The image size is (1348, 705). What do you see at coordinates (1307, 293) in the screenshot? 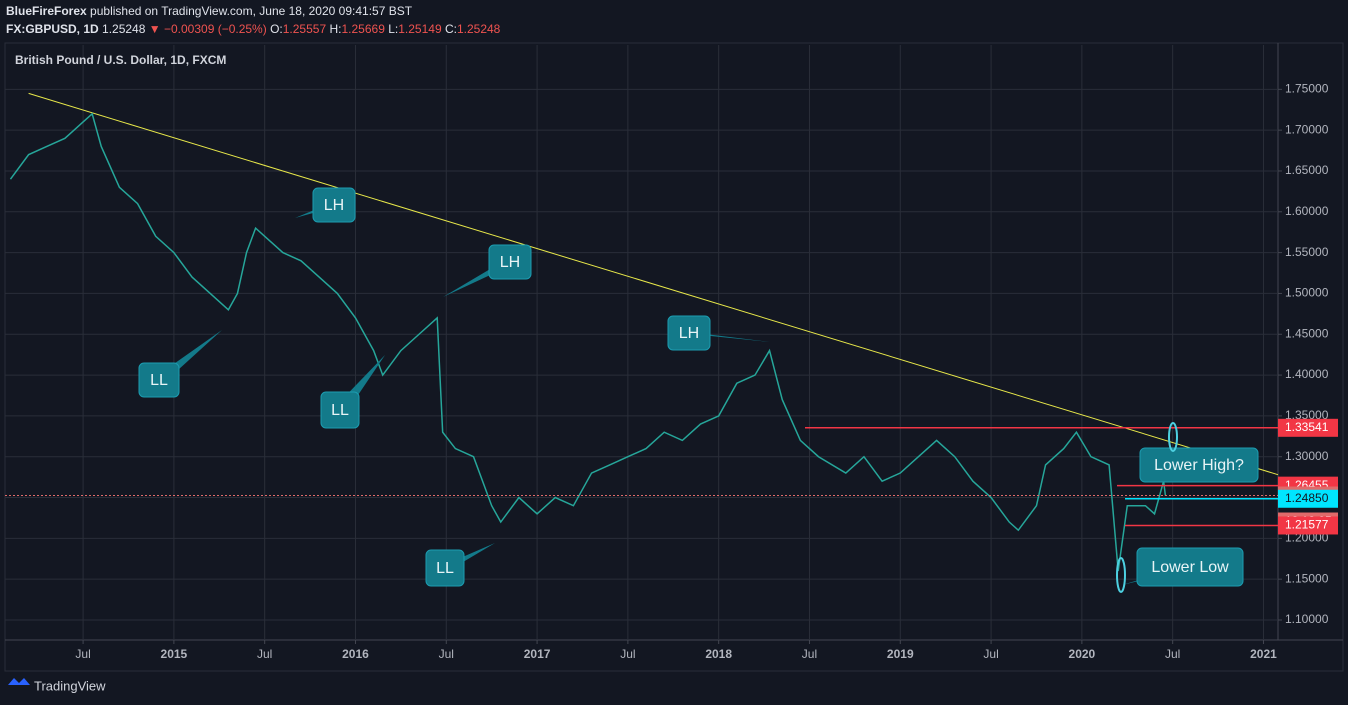
I see `y-tick-label: 1.50000` at bounding box center [1307, 293].